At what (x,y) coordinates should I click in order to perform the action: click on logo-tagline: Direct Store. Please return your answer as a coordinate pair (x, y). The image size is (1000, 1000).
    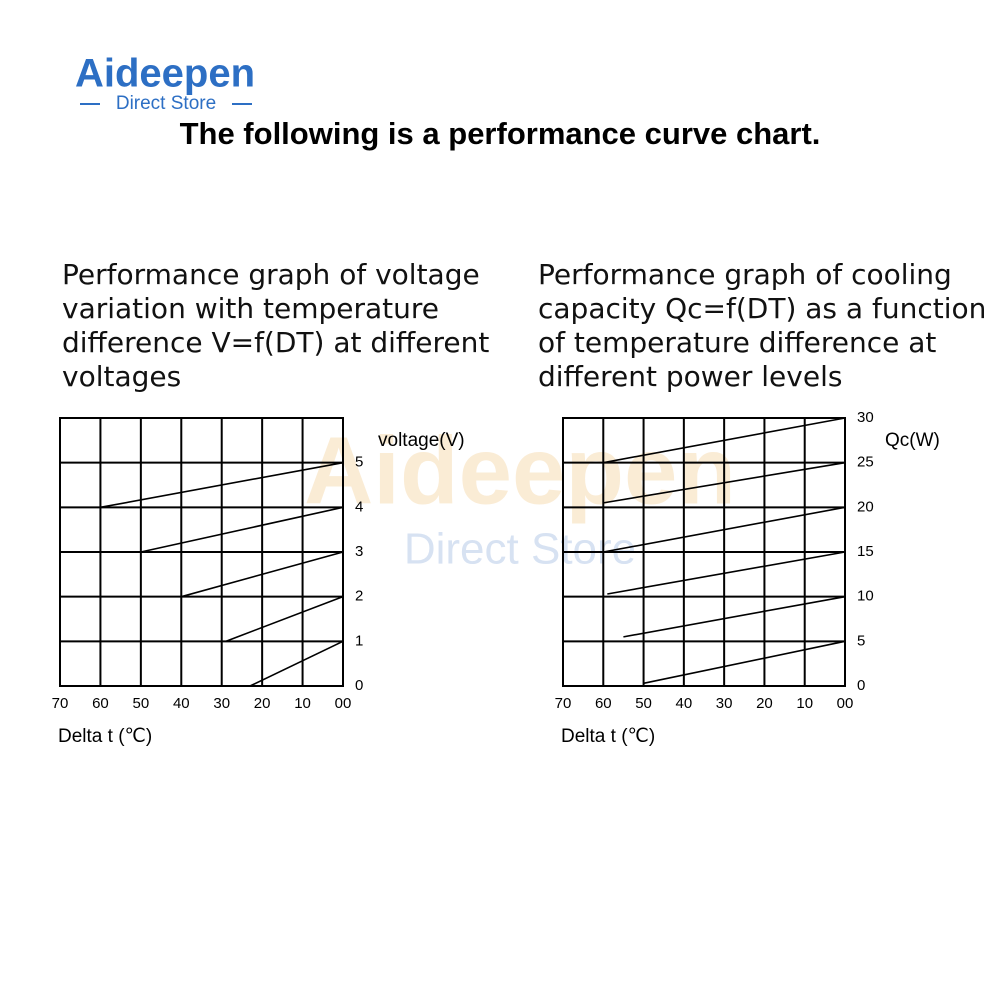
    Looking at the image, I should click on (166, 103).